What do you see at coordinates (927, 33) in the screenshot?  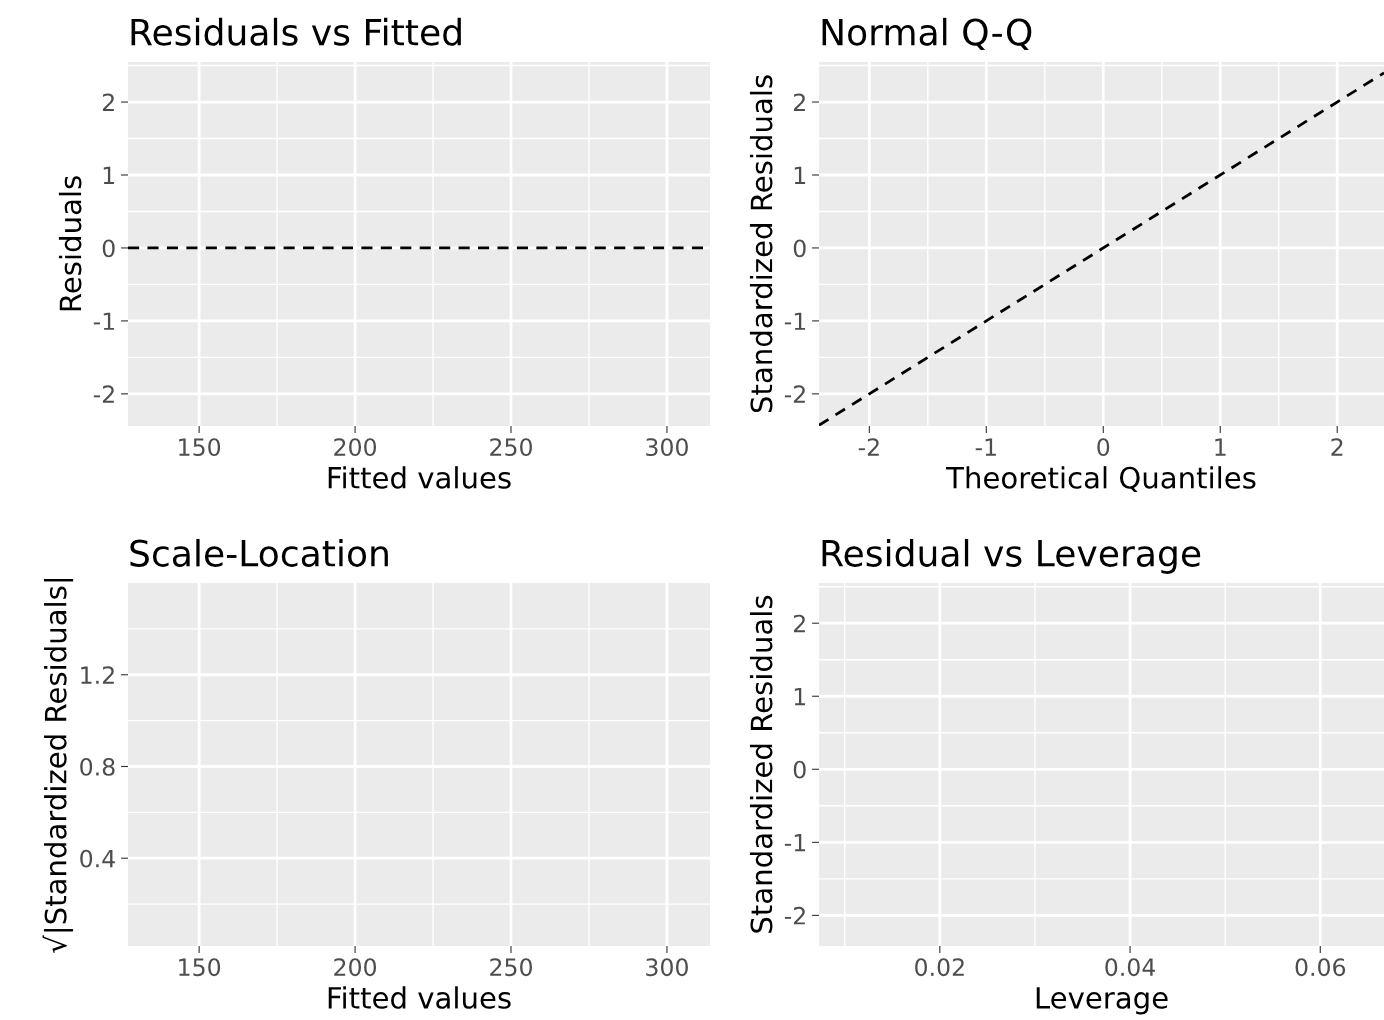 I see `chart-title: Normal Q-Q` at bounding box center [927, 33].